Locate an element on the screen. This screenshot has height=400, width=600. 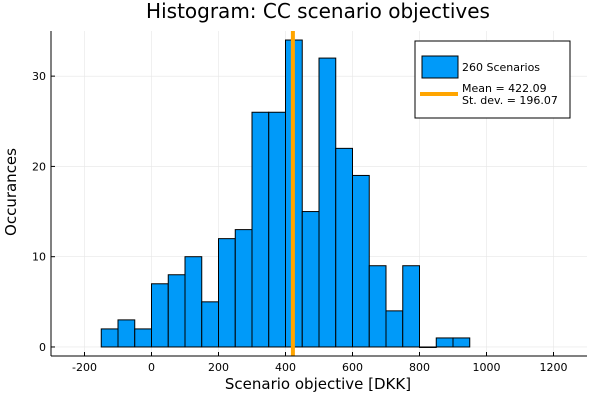
y-tick-label: 30 is located at coordinates (39, 76).